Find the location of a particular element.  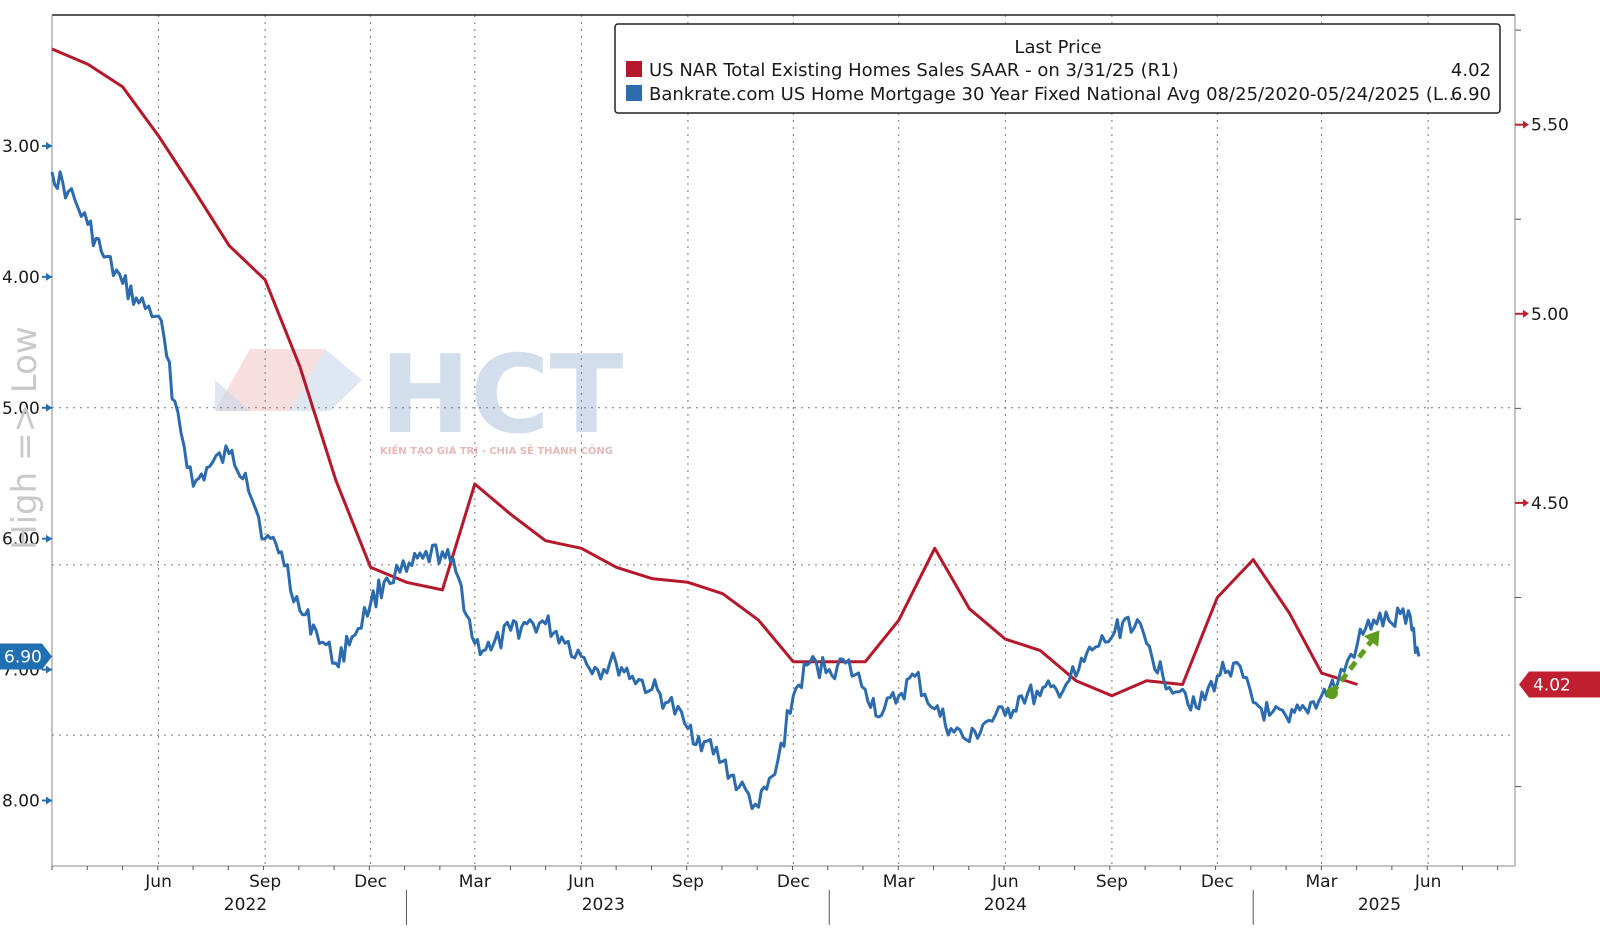

annotation-arrow-shaft is located at coordinates (1351, 667).